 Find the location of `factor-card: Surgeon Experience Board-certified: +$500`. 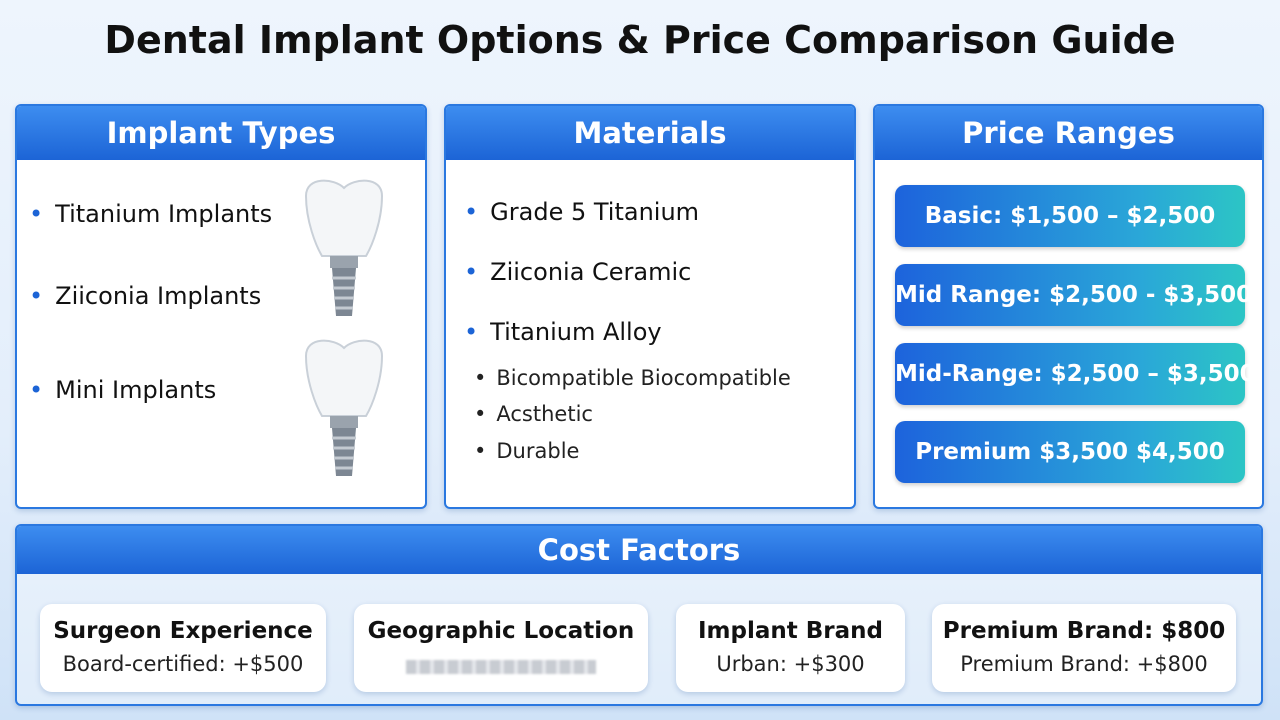

factor-card: Surgeon Experience Board-certified: +$500 is located at coordinates (183, 648).